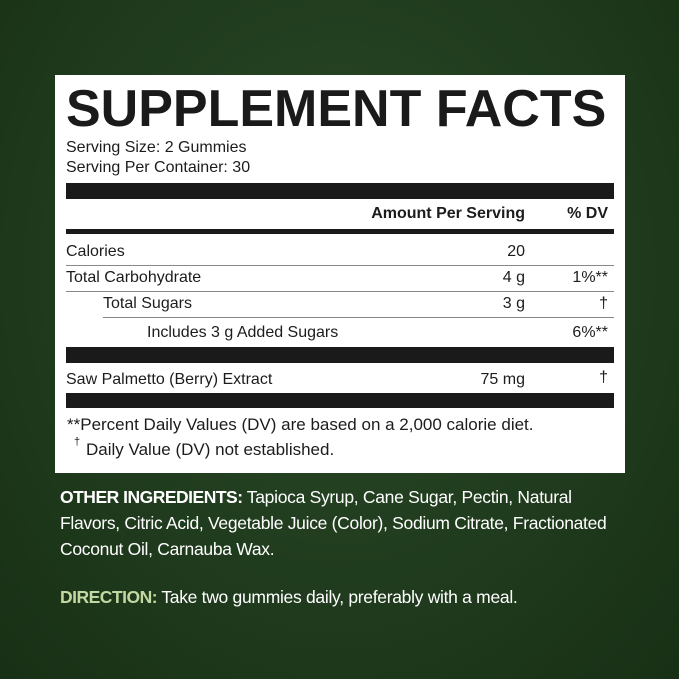 This screenshot has height=679, width=679. What do you see at coordinates (590, 332) in the screenshot?
I see `row-dv: 6%**` at bounding box center [590, 332].